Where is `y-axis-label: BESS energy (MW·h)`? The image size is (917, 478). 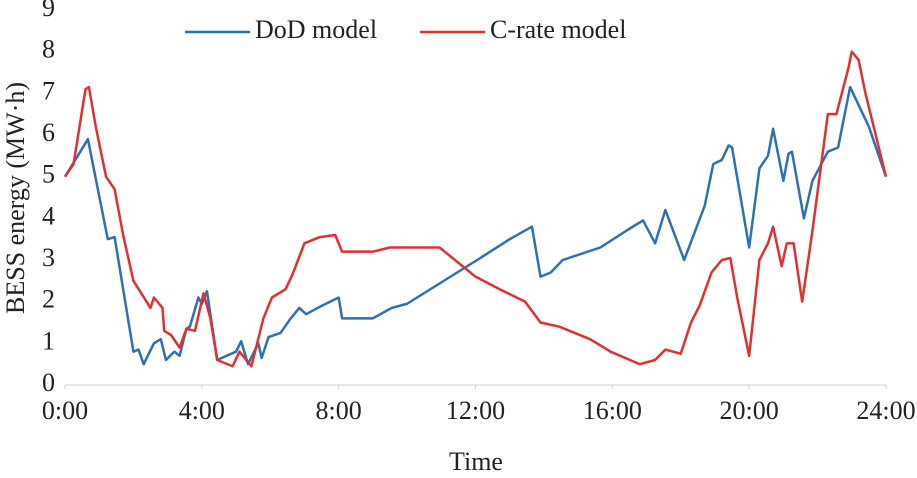 y-axis-label: BESS energy (MW·h) is located at coordinates (15, 198).